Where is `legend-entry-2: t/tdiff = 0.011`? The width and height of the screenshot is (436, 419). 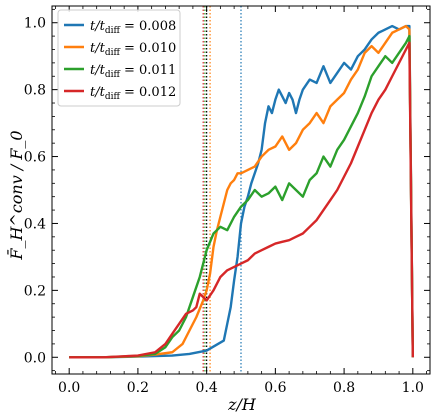
legend-entry-2: t/tdiff = 0.011 is located at coordinates (133, 71).